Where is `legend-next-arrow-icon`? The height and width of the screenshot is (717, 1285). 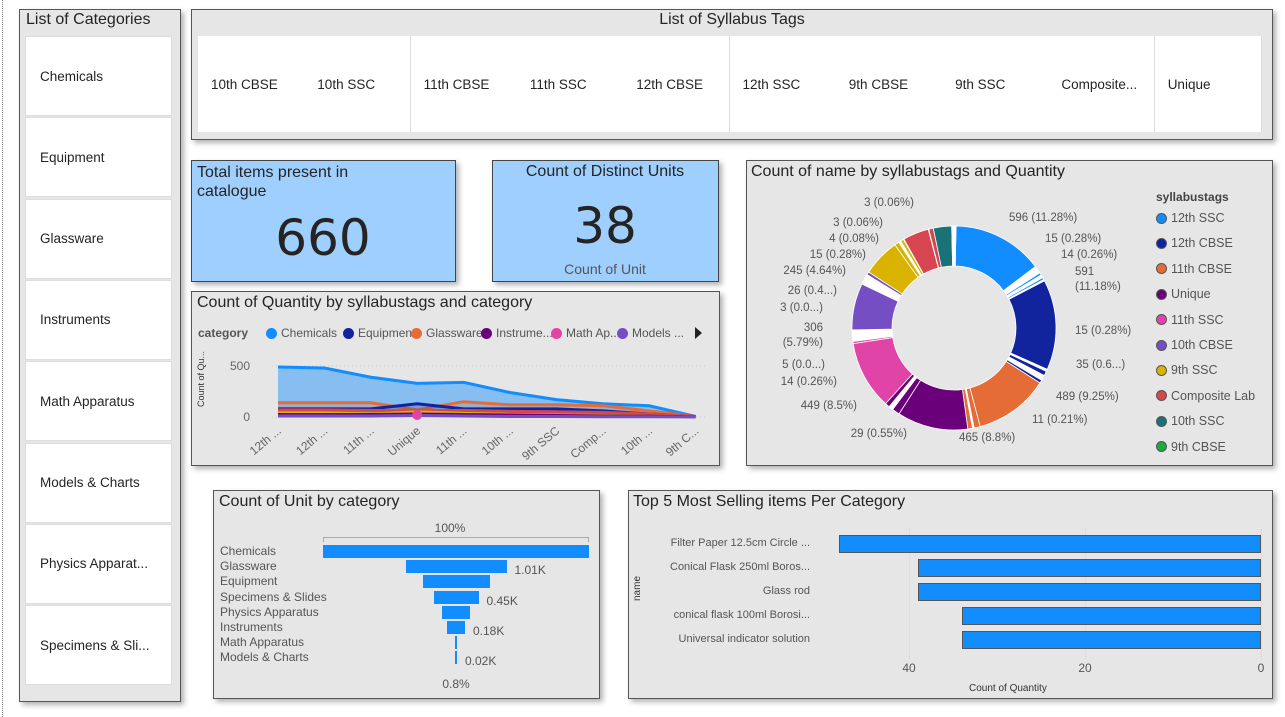 legend-next-arrow-icon is located at coordinates (698, 333).